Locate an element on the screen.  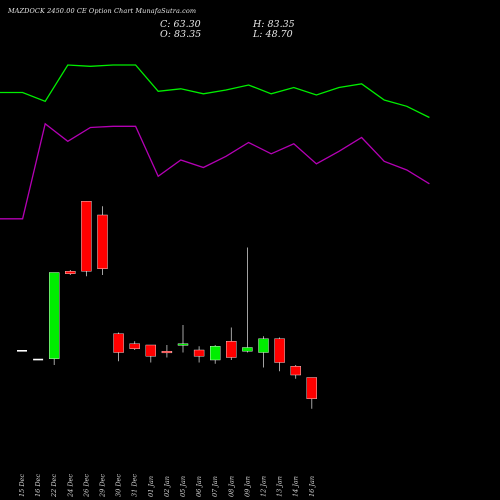
high-value: H: 83.35 is located at coordinates (274, 24).